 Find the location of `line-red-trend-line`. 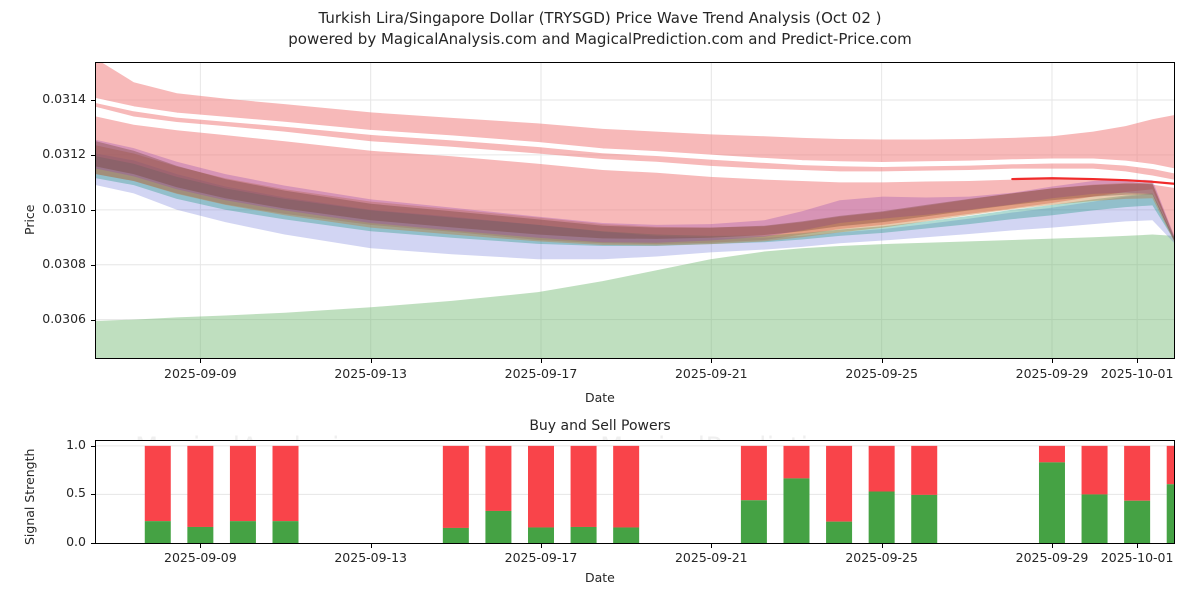

line-red-trend-line is located at coordinates (1092, 181).